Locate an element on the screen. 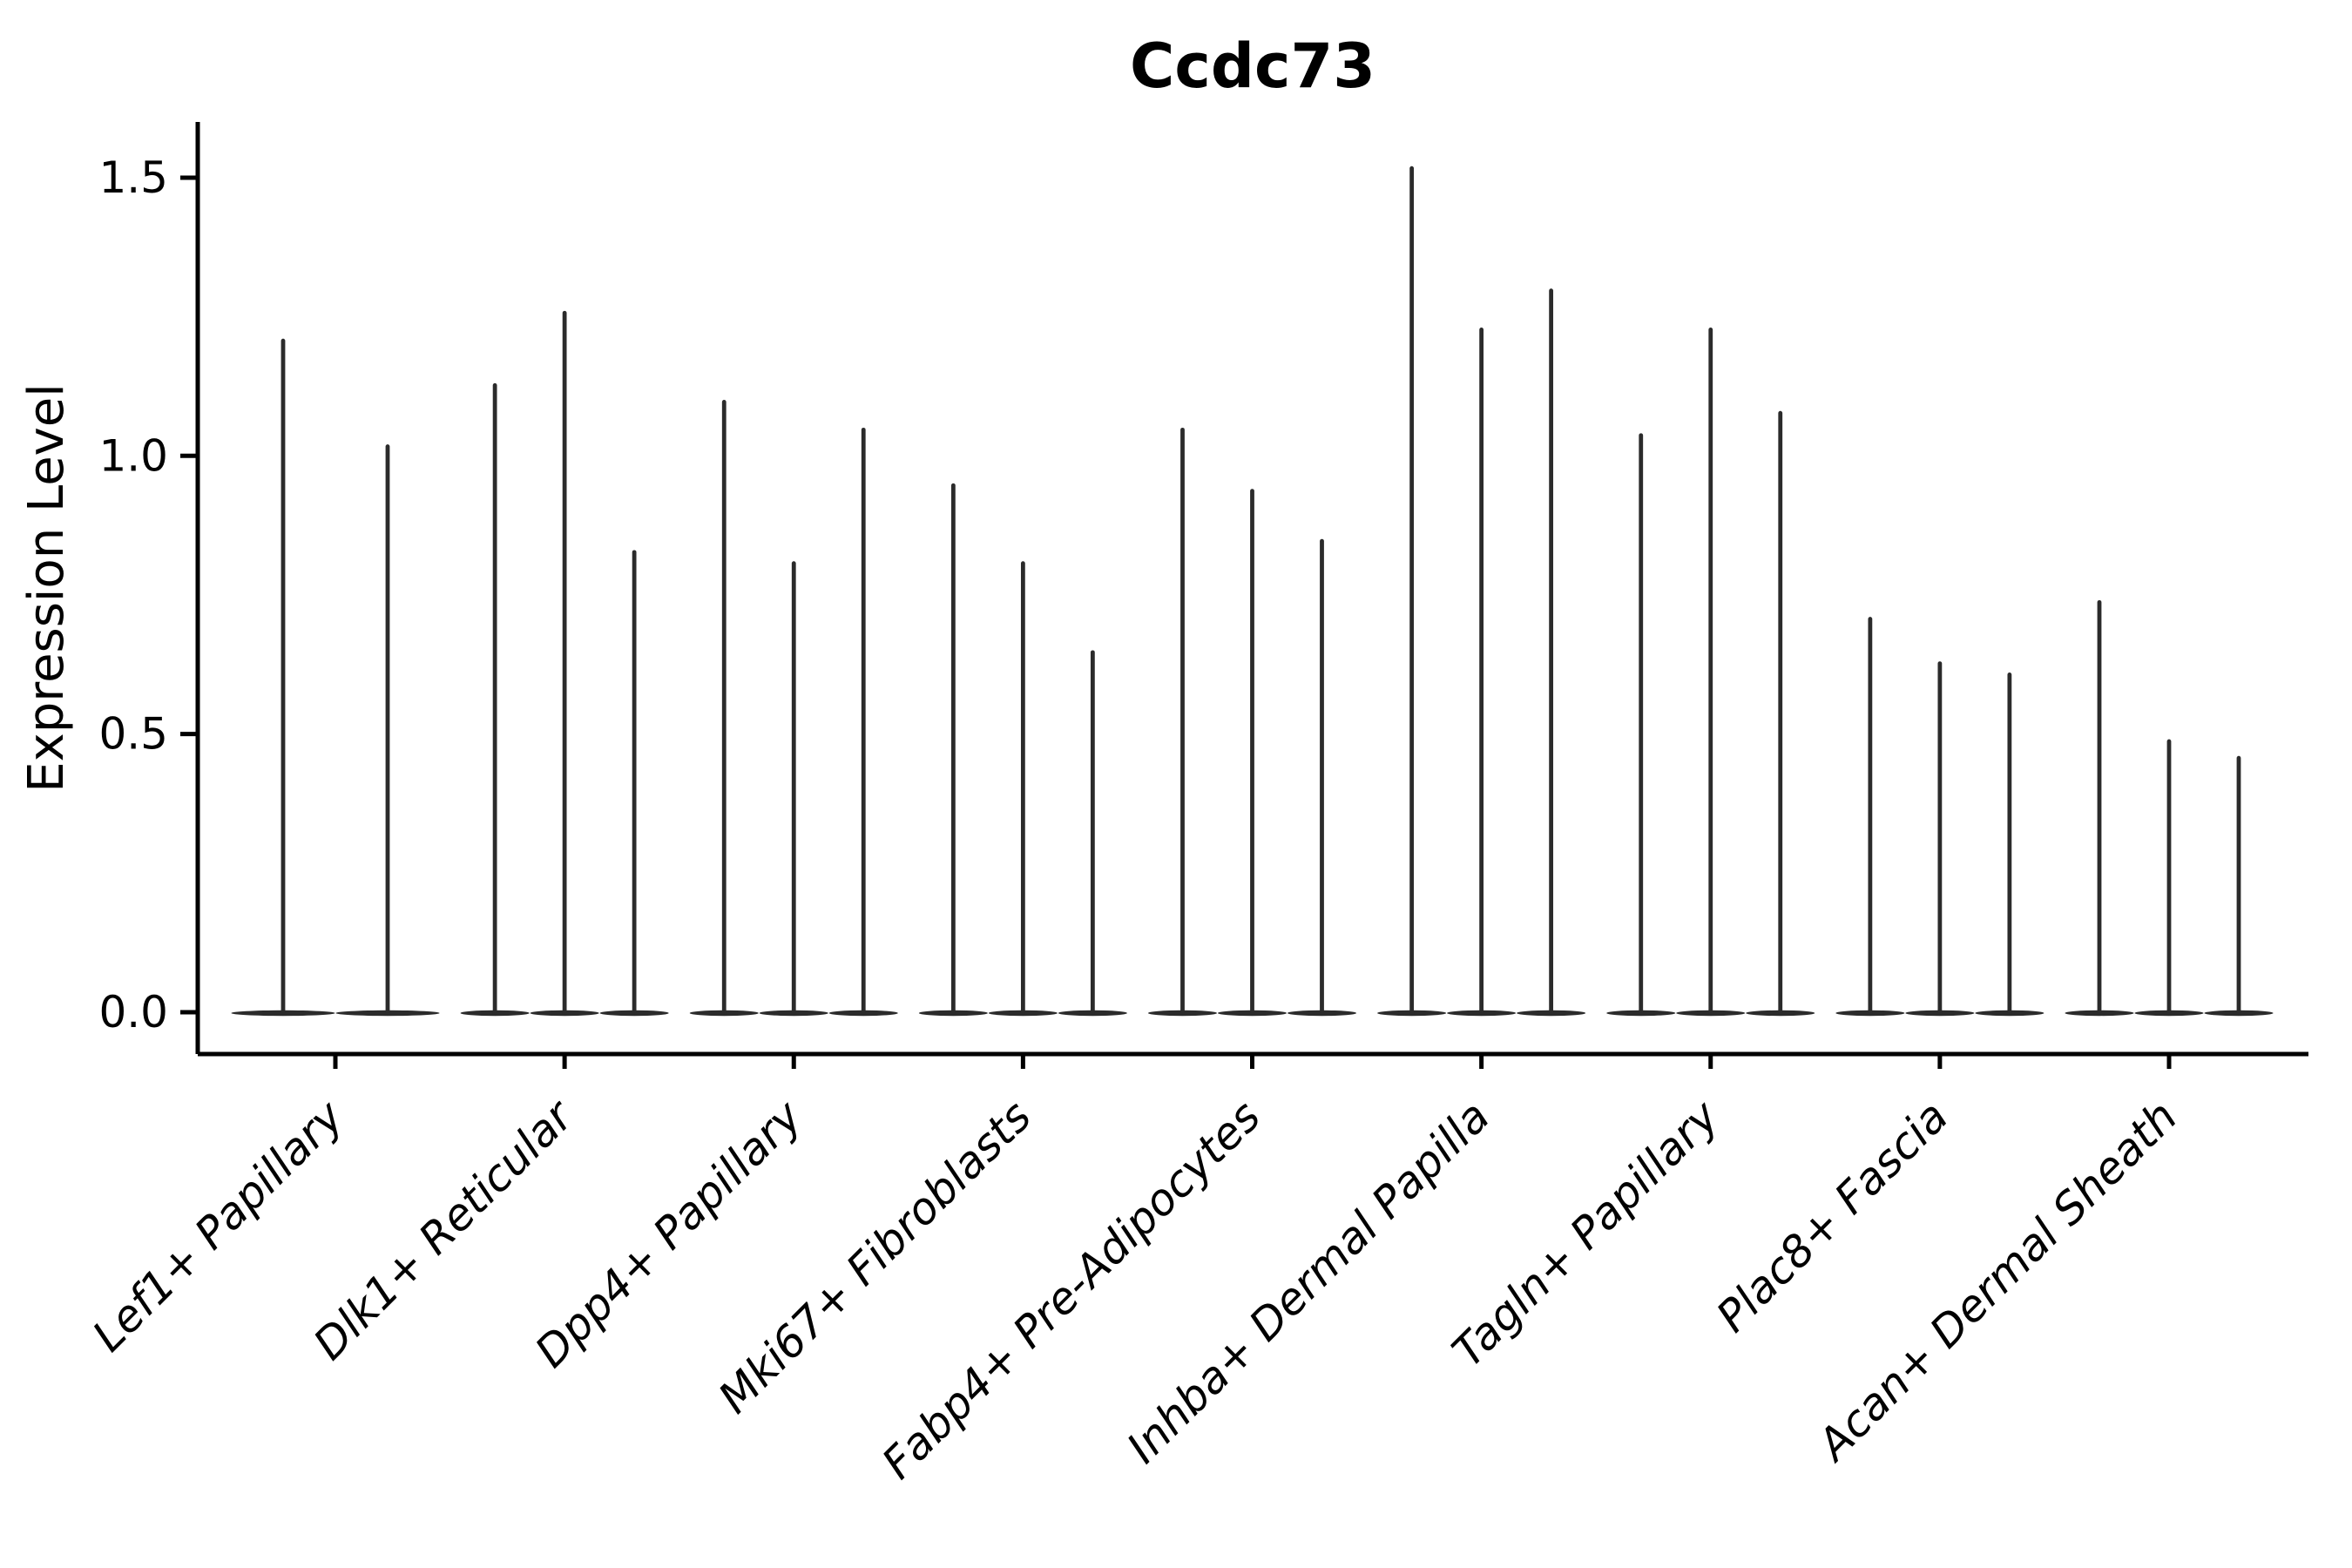  y-tick-label: 1.0 is located at coordinates (133, 455).